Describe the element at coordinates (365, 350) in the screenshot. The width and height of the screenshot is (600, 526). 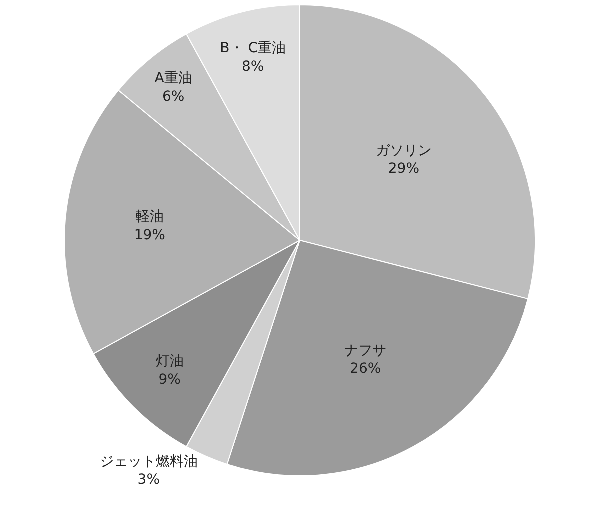
I see `slice-label: ナフサ` at that location.